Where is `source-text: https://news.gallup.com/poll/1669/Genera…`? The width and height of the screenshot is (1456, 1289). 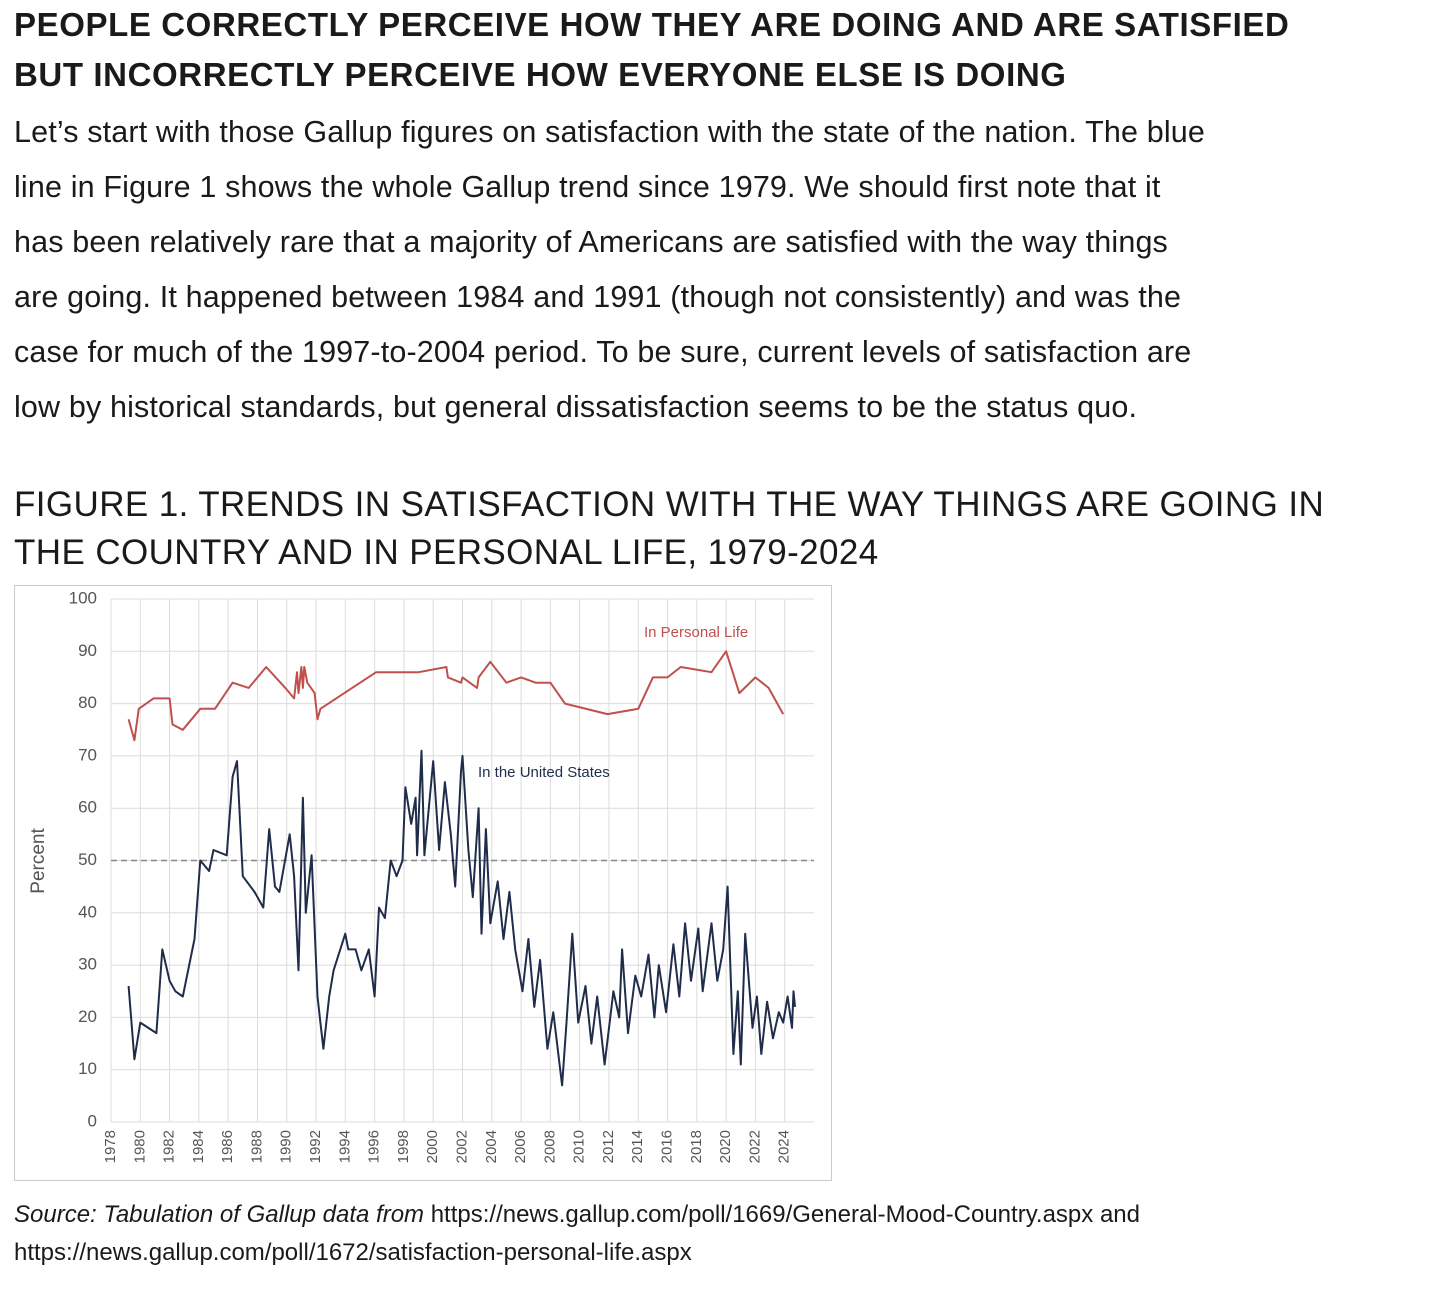 source-text: https://news.gallup.com/poll/1669/Genera… is located at coordinates (577, 1233).